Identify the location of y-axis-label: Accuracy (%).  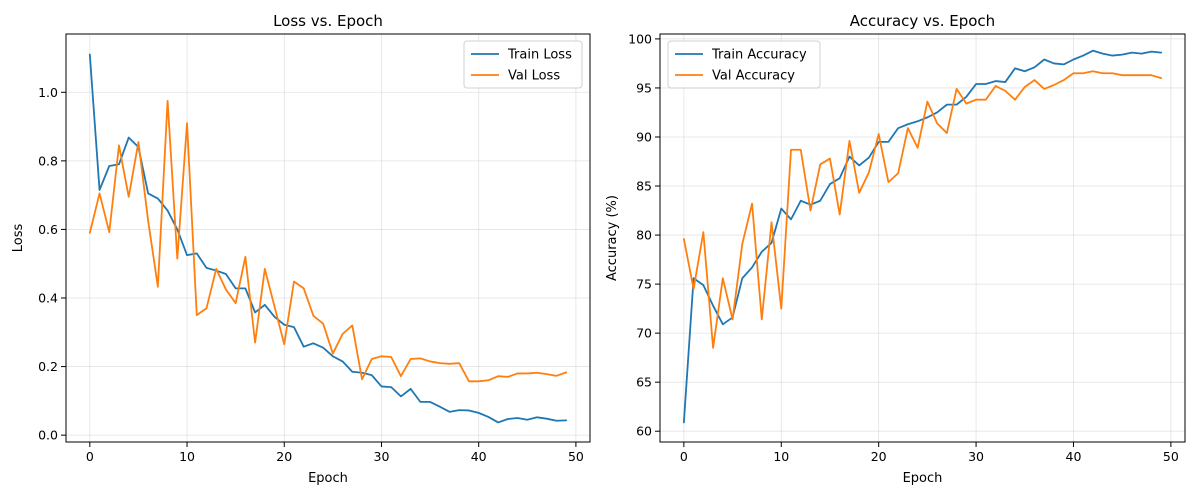
(612, 238).